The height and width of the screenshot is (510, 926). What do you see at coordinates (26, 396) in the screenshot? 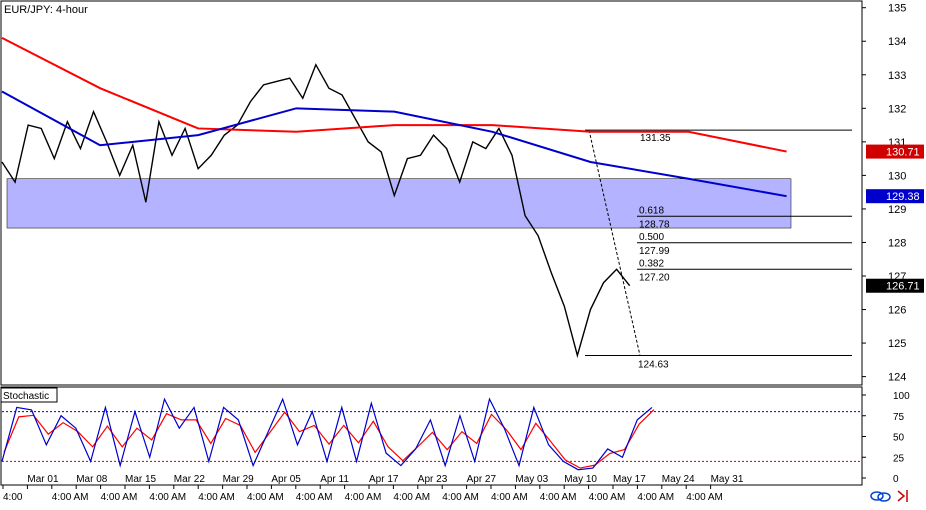
I see `stochastic-title: Stochastic` at bounding box center [26, 396].